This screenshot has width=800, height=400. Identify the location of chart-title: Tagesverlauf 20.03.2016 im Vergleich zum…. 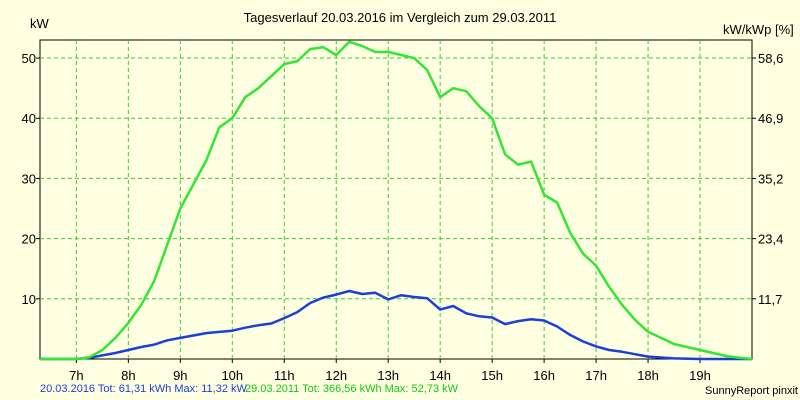
(400, 17).